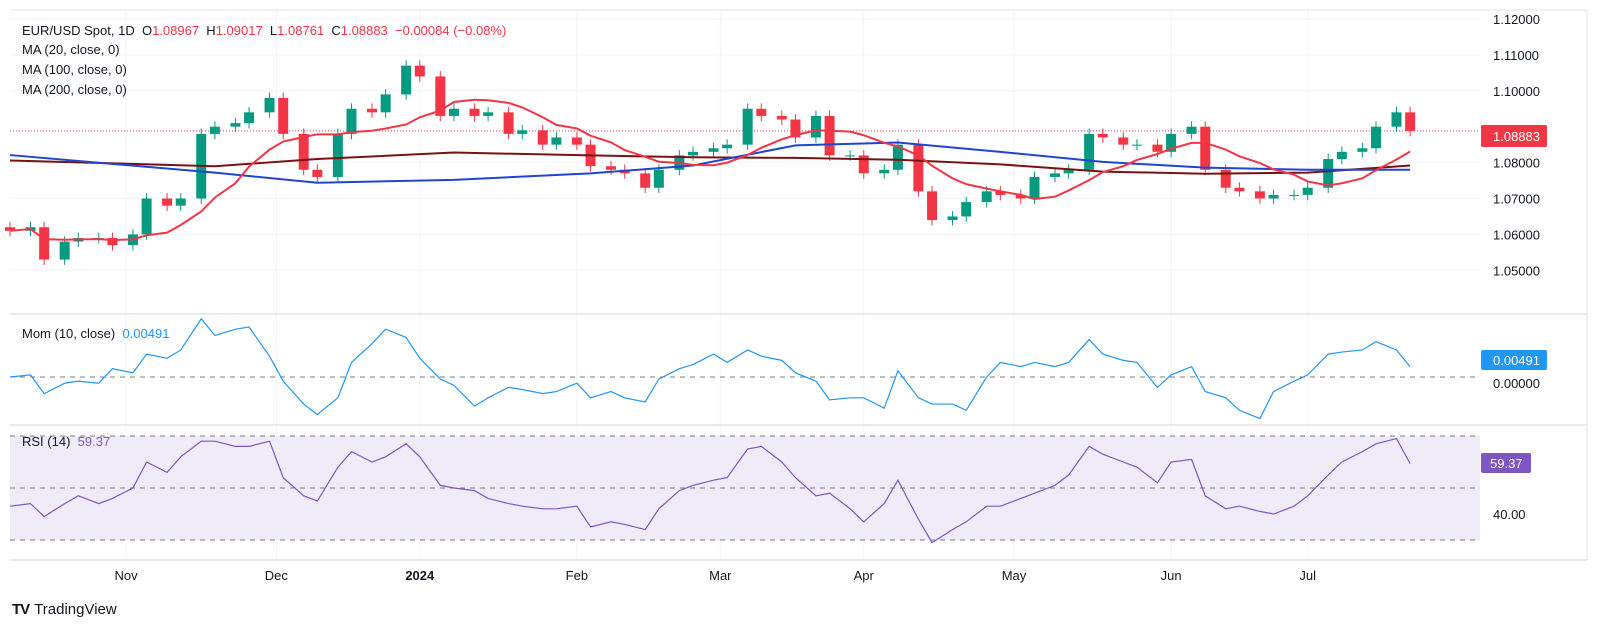 Image resolution: width=1600 pixels, height=644 pixels. What do you see at coordinates (127, 575) in the screenshot?
I see `time-tick: Nov` at bounding box center [127, 575].